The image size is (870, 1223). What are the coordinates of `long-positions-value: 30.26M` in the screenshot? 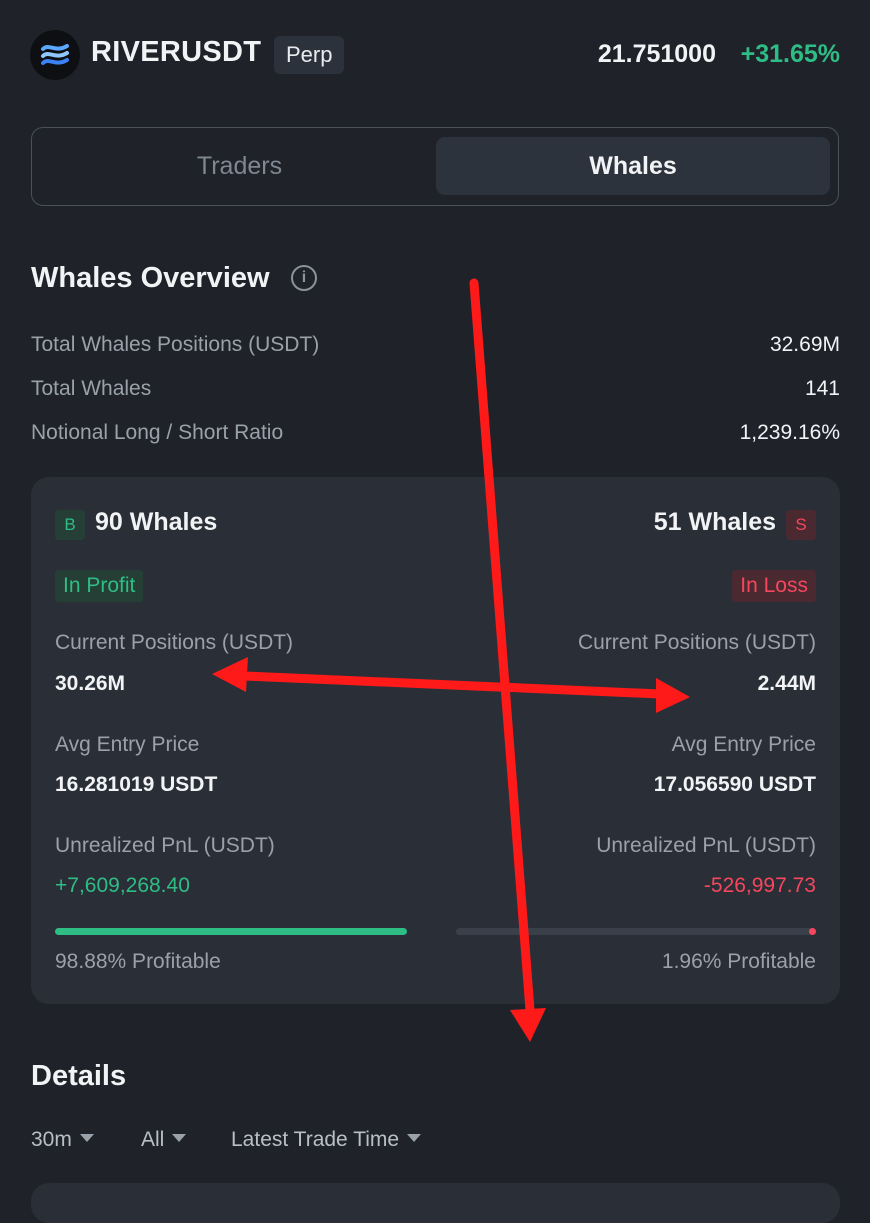 It's located at (90, 683).